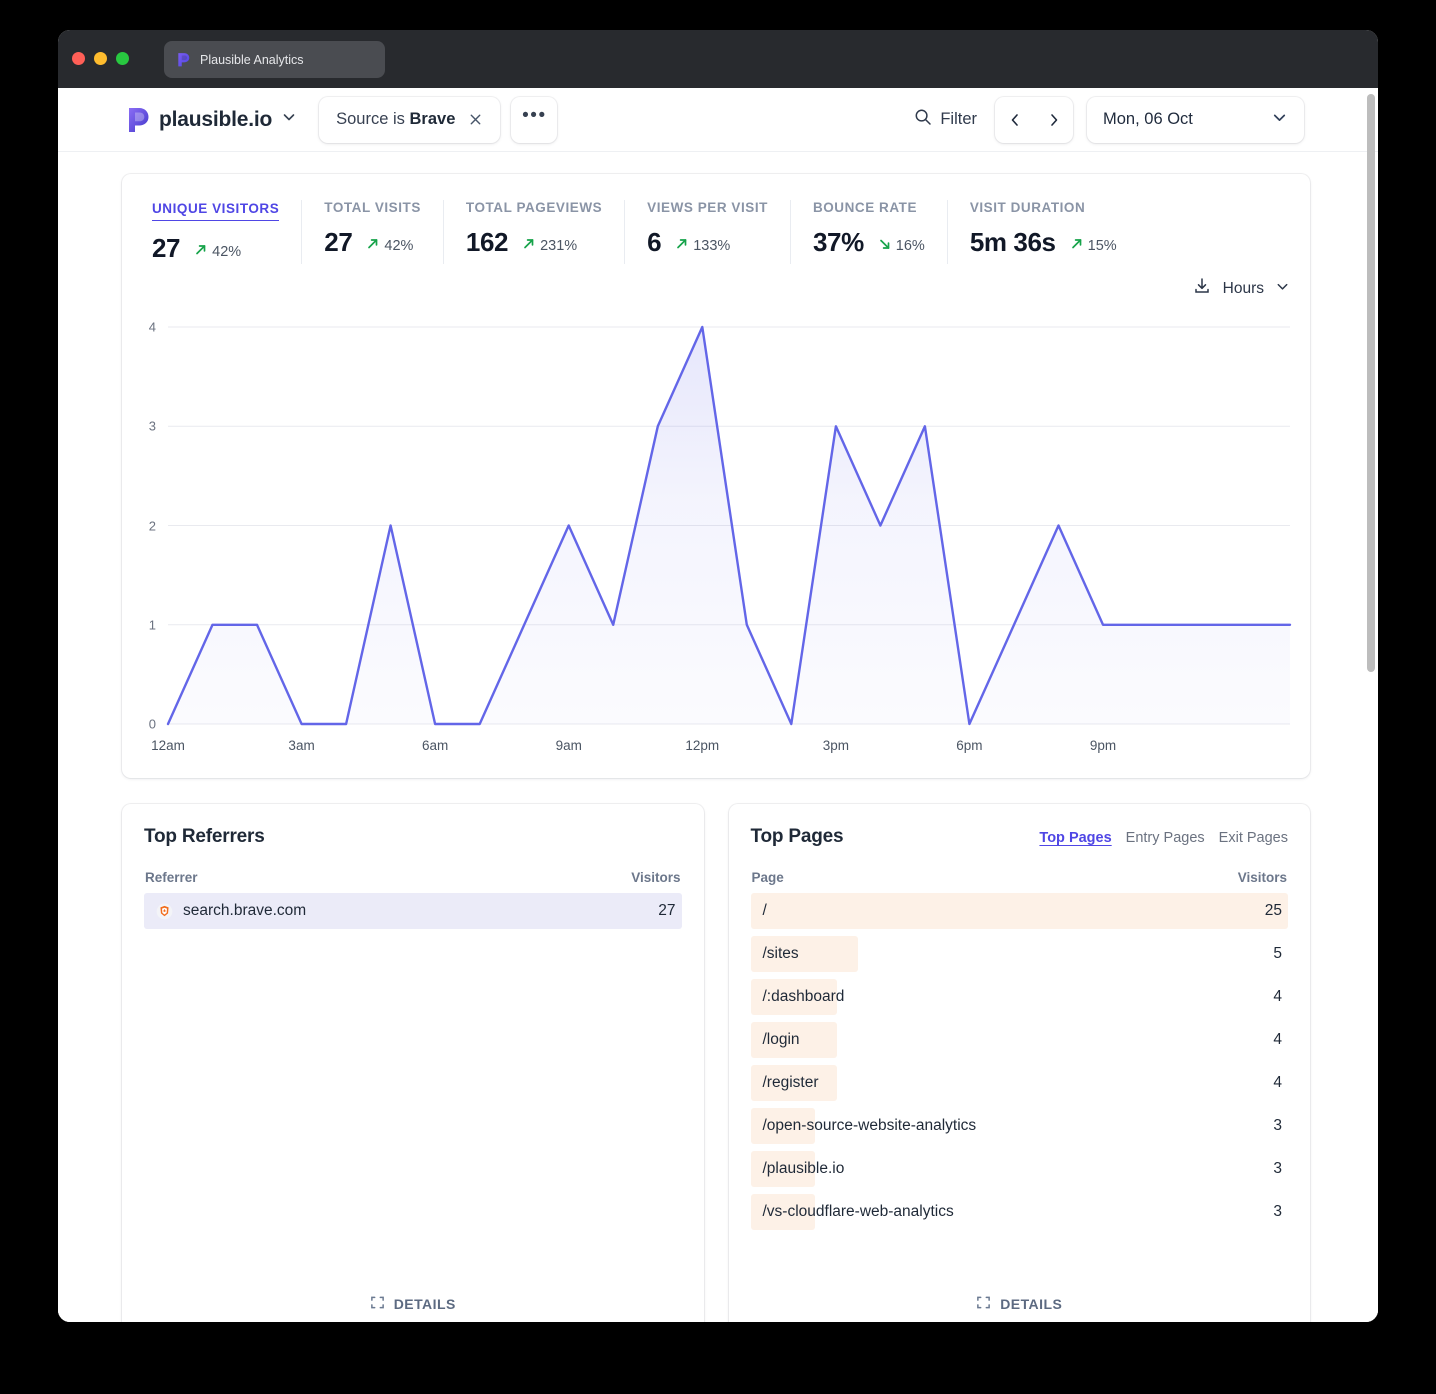  What do you see at coordinates (1019, 1126) in the screenshot?
I see `table-row: /open-source-website-analytics 3` at bounding box center [1019, 1126].